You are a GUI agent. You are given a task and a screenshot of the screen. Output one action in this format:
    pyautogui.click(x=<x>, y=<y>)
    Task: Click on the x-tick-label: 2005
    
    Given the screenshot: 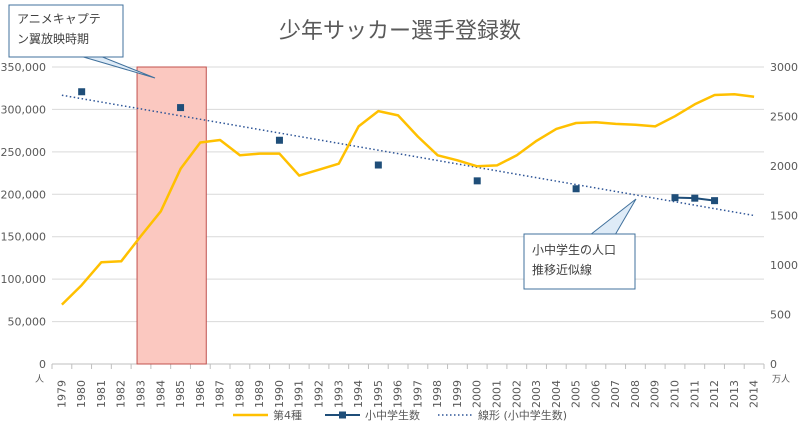 What is the action you would take?
    pyautogui.click(x=576, y=394)
    